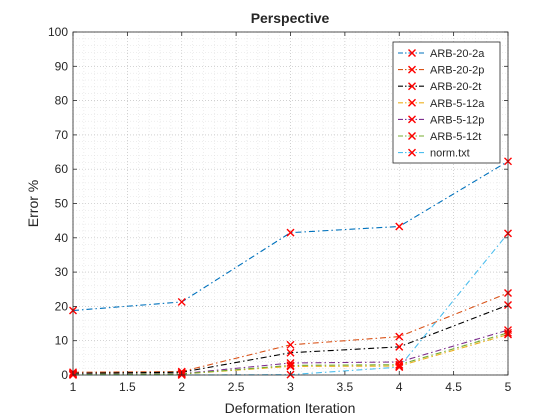 The height and width of the screenshot is (420, 560). What do you see at coordinates (62, 66) in the screenshot?
I see `y-tick-label: 90` at bounding box center [62, 66].